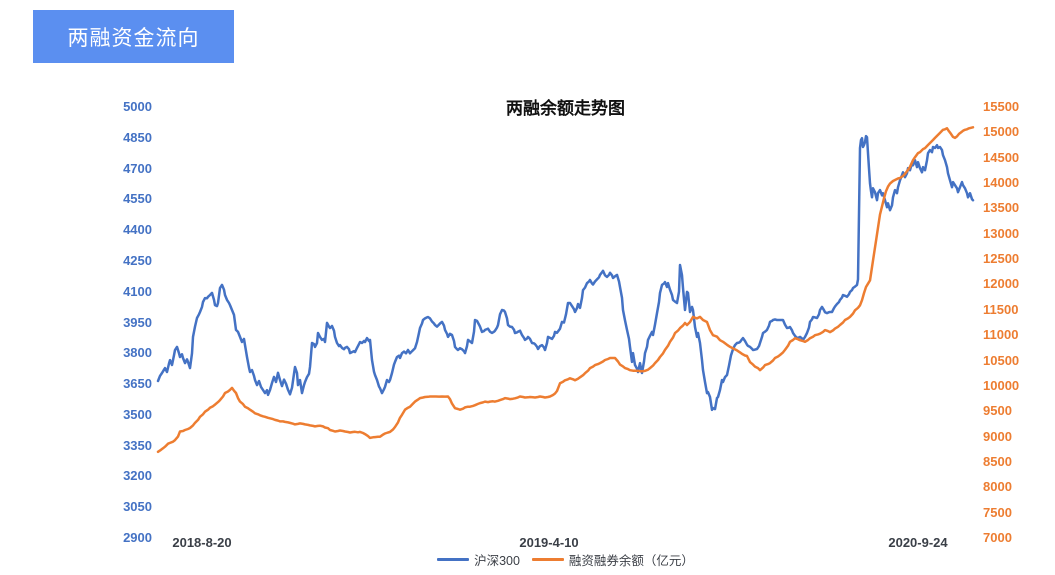 The image size is (1055, 575). I want to click on left-axis-tick-label: 3950, so click(137, 322).